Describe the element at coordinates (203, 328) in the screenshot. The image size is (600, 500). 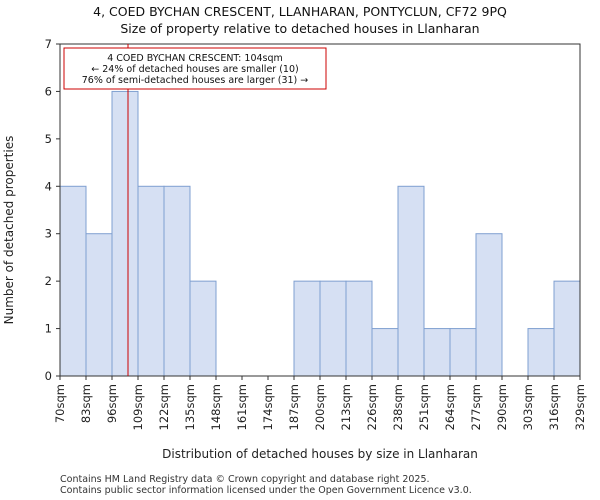
I see `bar-135sqm` at that location.